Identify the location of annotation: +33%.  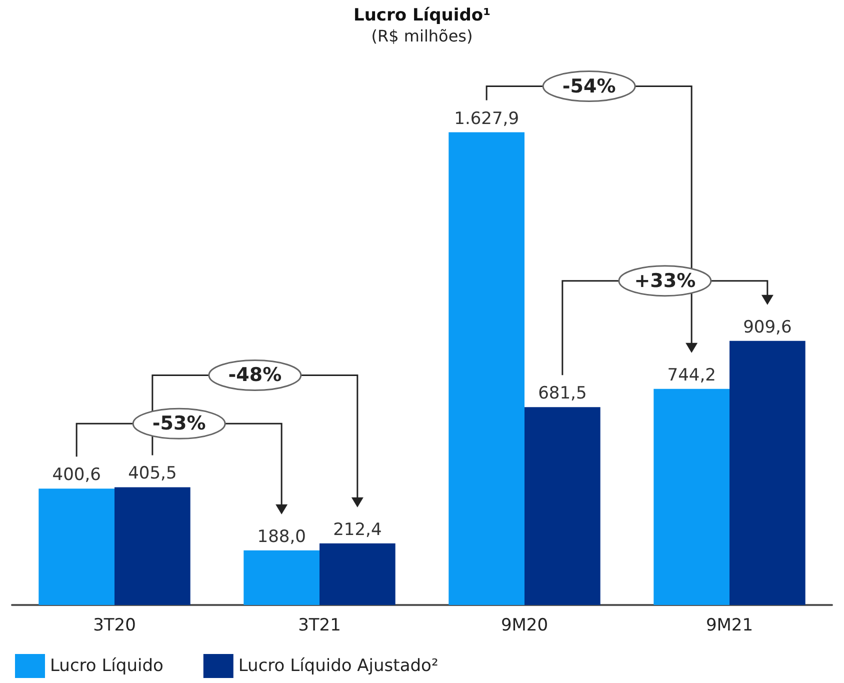
(665, 281).